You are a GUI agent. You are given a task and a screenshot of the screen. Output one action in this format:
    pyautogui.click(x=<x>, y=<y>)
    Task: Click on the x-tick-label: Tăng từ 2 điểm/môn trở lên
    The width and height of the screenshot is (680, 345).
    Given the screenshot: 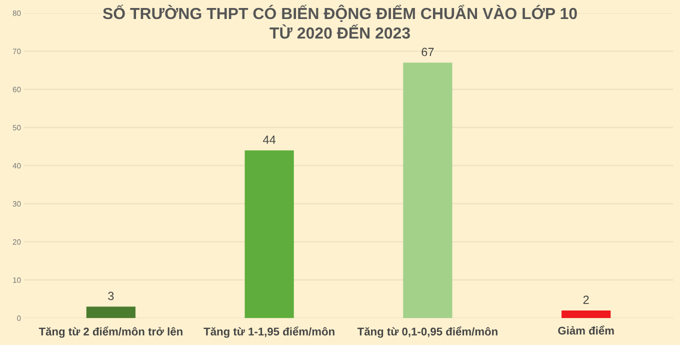 What is the action you would take?
    pyautogui.click(x=110, y=332)
    